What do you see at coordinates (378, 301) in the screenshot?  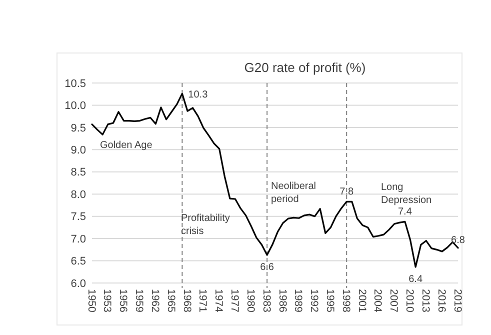 I see `x-tick-label: 2004` at bounding box center [378, 301].